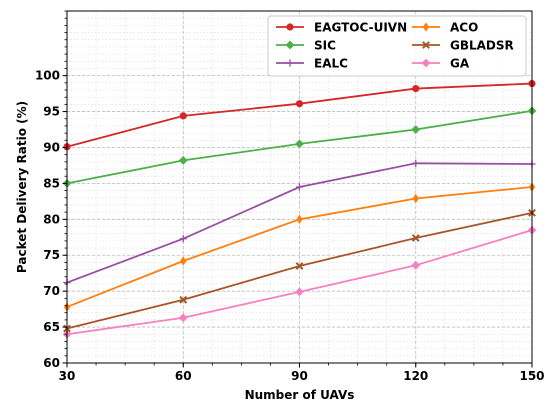 The height and width of the screenshot is (406, 550). I want to click on legend-item-sic: SIC, so click(306, 46).